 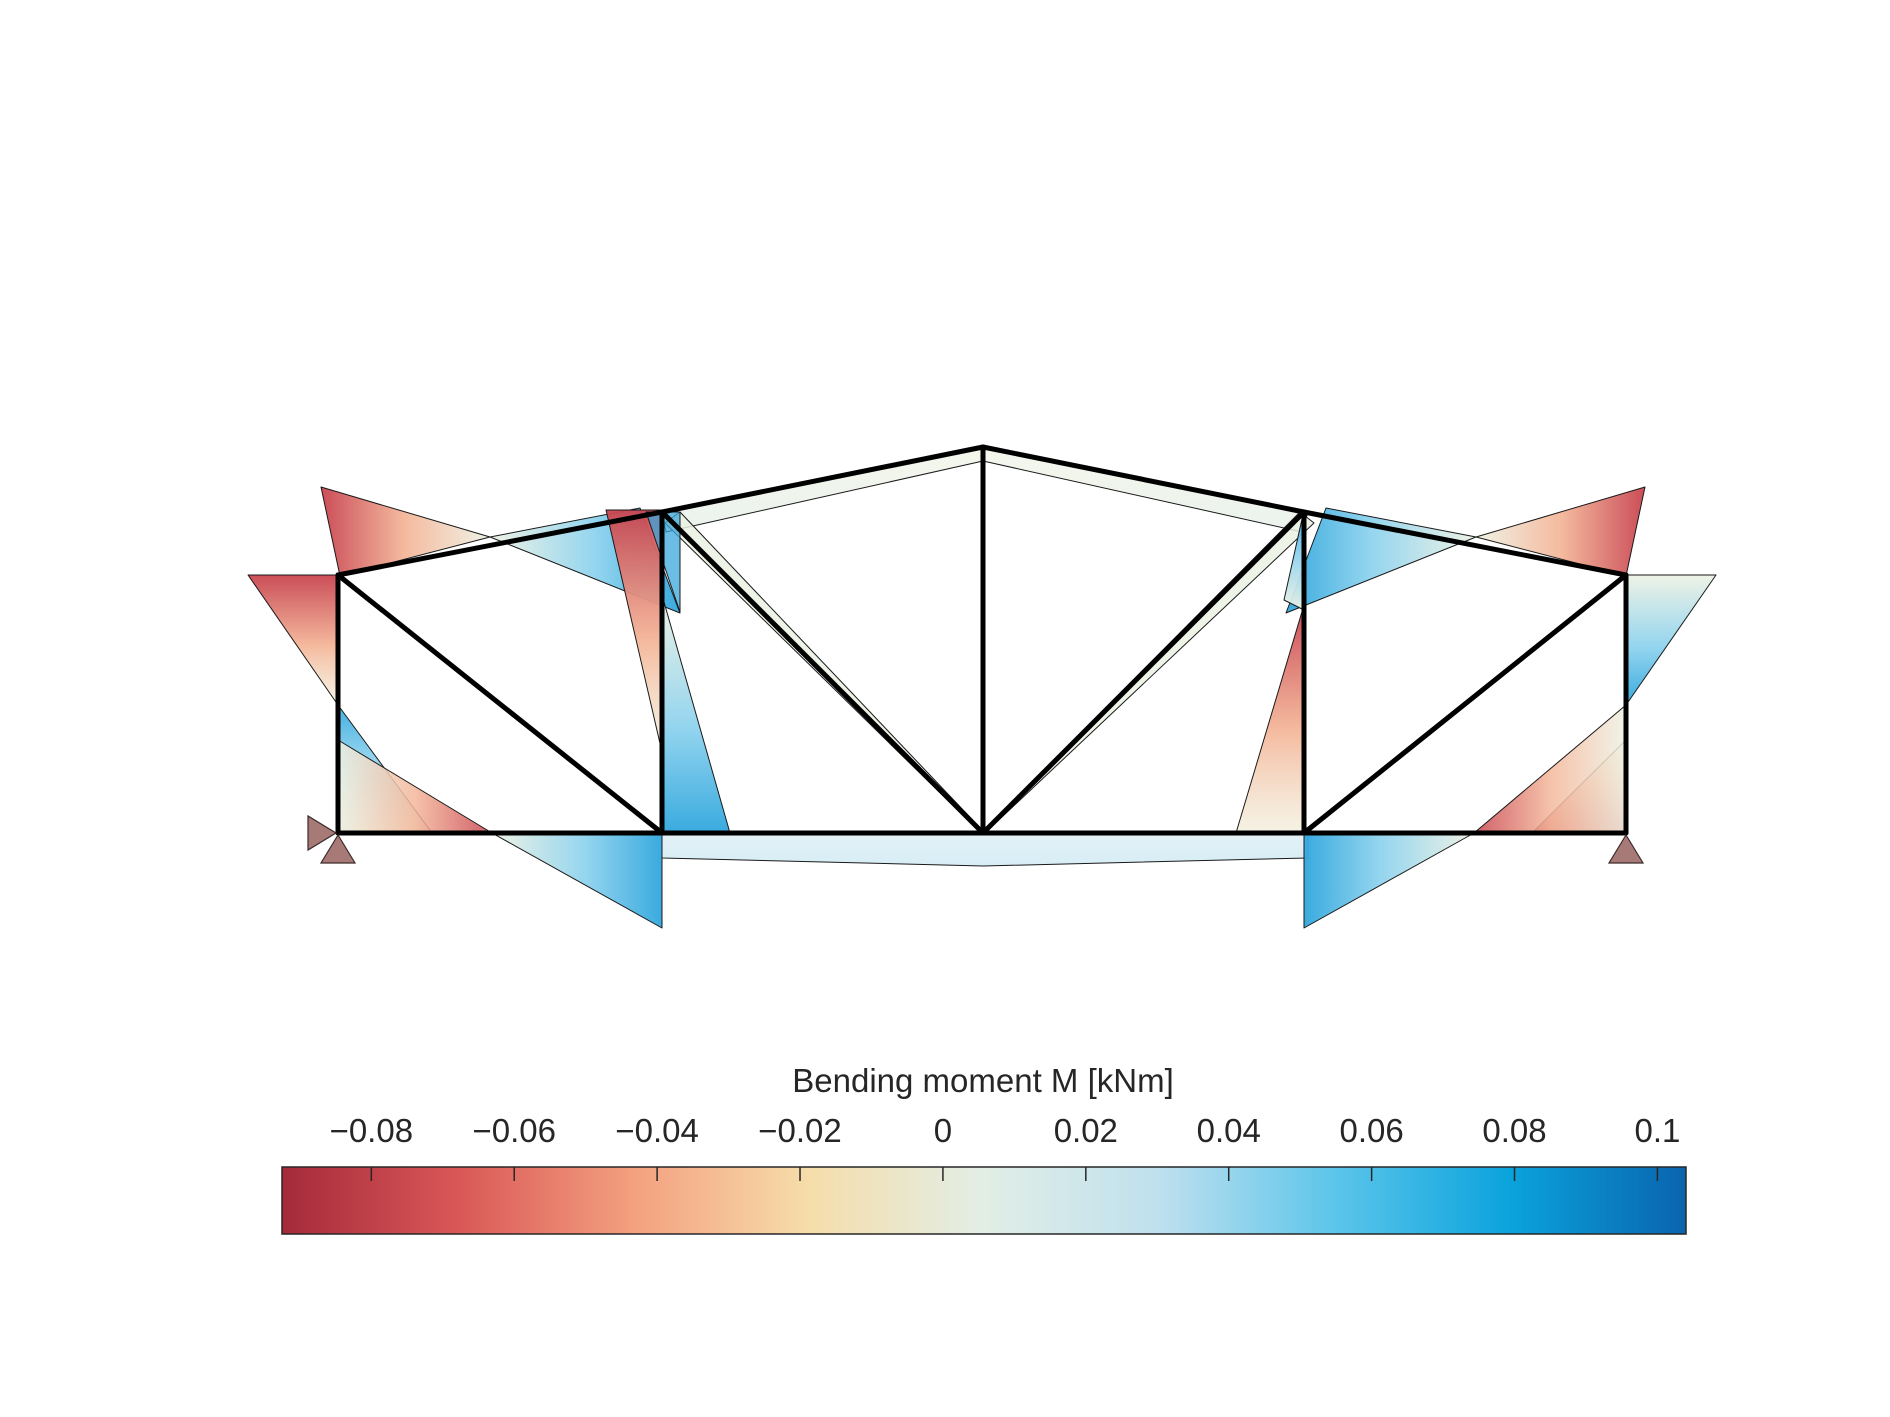 I want to click on moment-left-vertical-blue, so click(x=696, y=714).